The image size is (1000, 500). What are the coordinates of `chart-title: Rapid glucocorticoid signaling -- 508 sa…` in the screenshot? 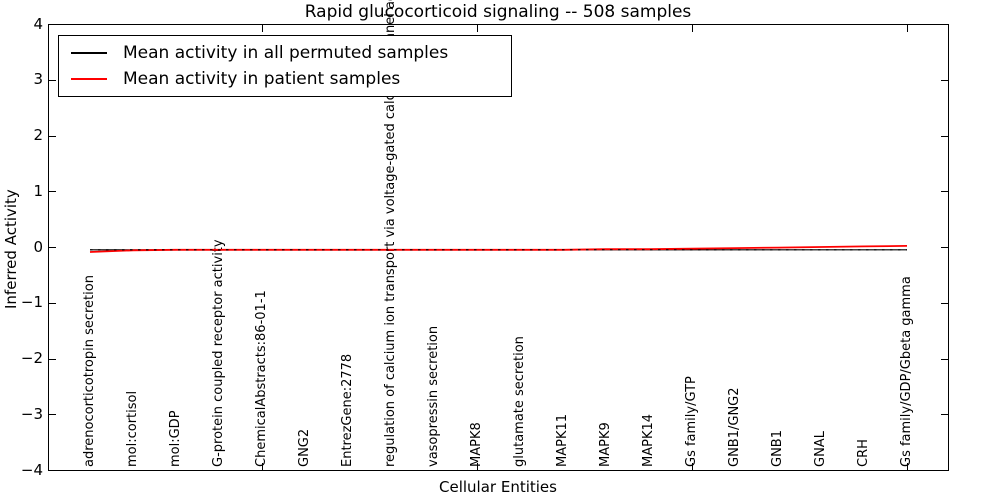 It's located at (498, 12).